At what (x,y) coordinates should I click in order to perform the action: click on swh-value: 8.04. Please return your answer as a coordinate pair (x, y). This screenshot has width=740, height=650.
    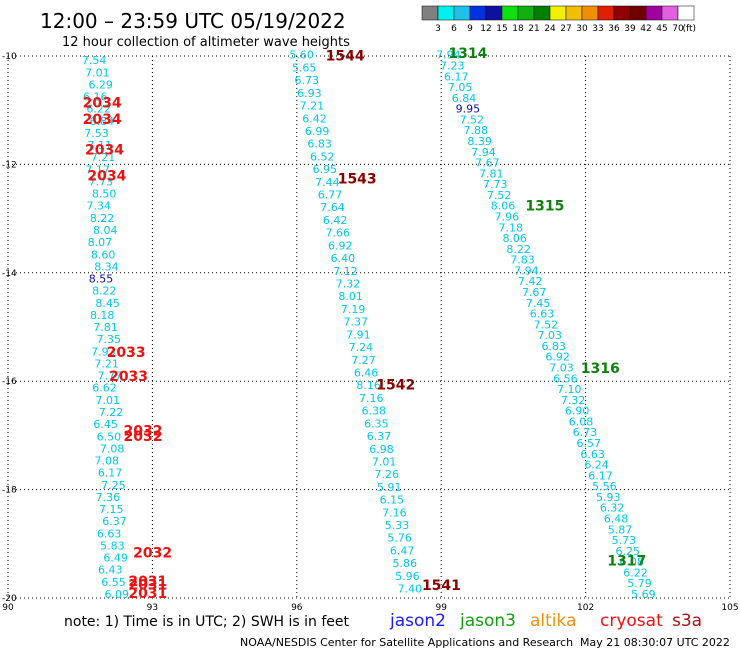
    Looking at the image, I should click on (105, 230).